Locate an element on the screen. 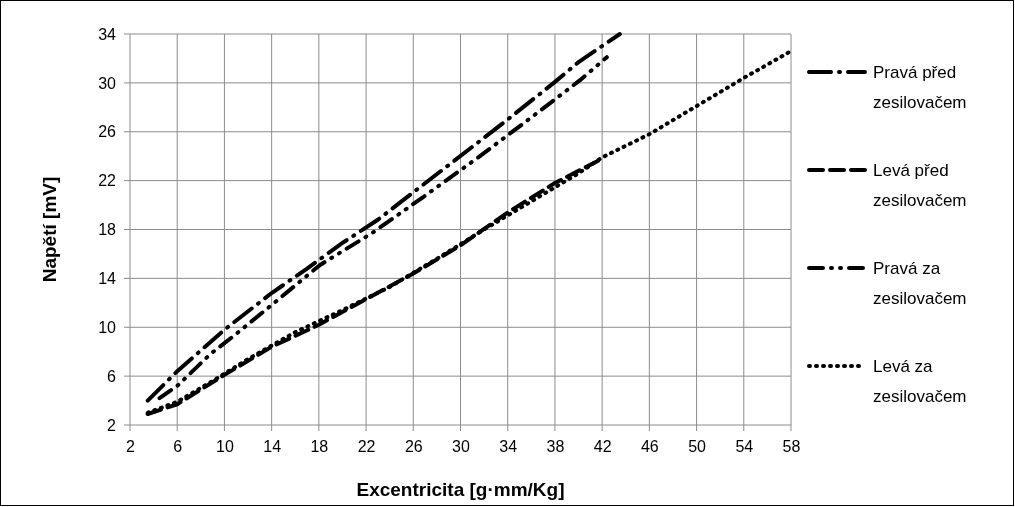  x-axis-title: Excentricita [g·mm/Kg] is located at coordinates (460, 489).